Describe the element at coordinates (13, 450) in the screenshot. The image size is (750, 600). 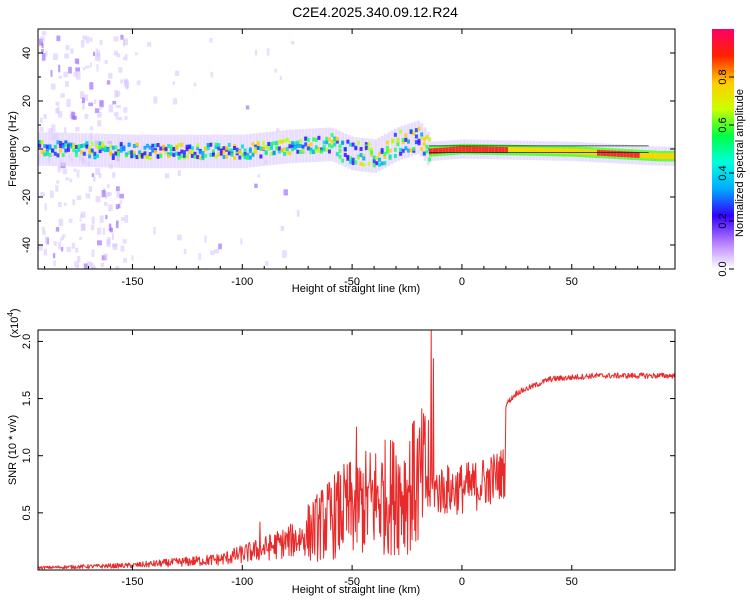
I see `snr-ylabel: SNR (10 * v/v)` at that location.